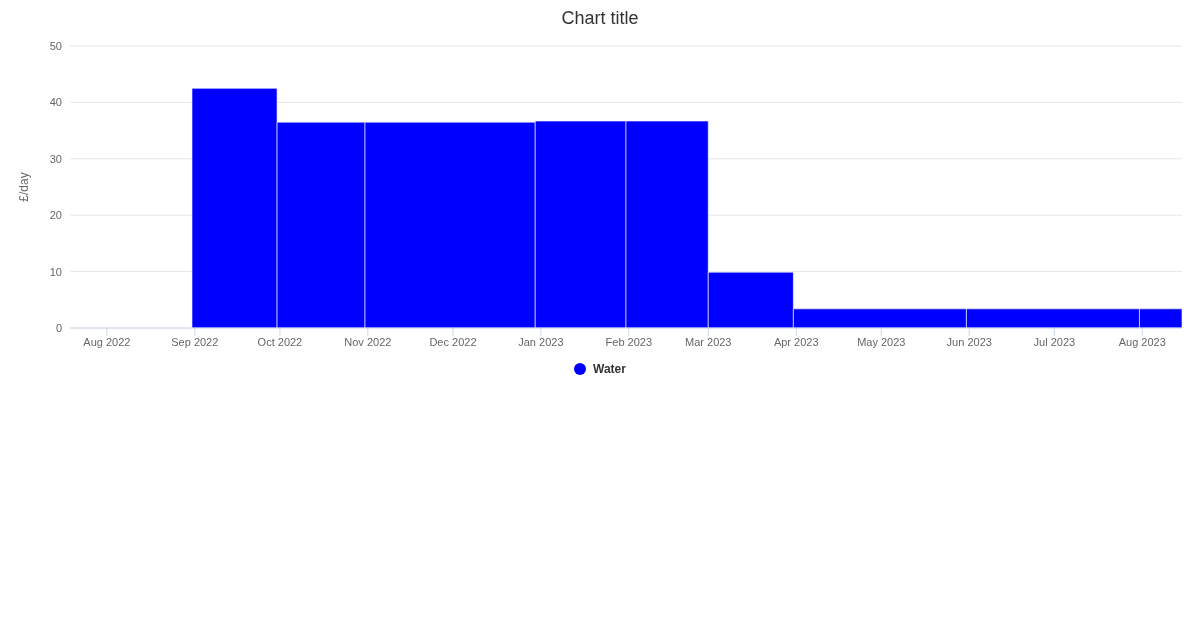 The height and width of the screenshot is (630, 1200). I want to click on x-tick-label: Oct 2022, so click(280, 341).